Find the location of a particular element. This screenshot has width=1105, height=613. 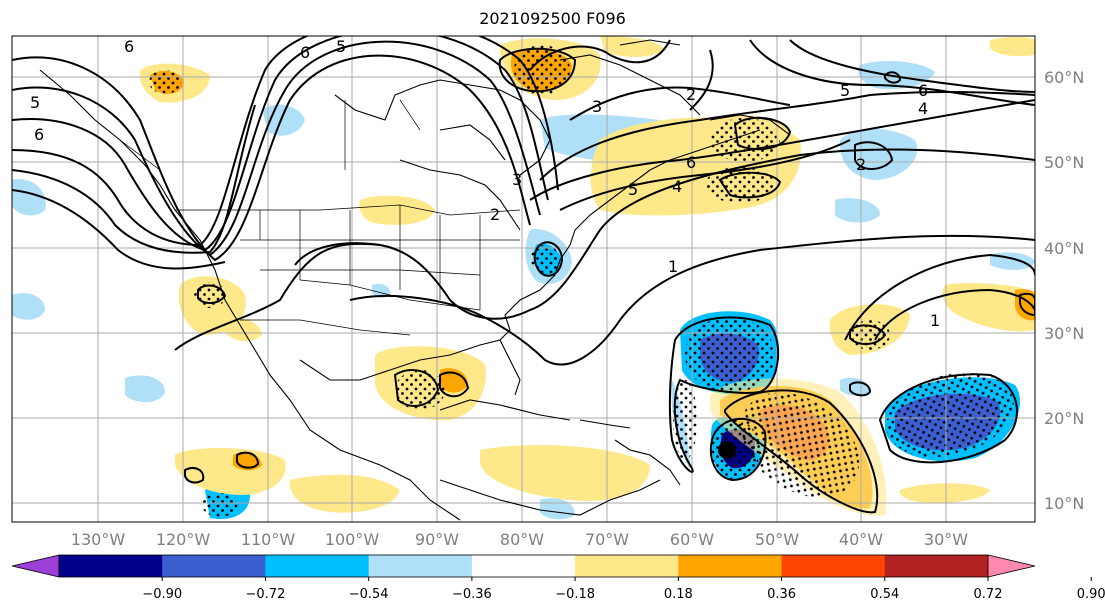

colorbar-tick-label: 0.54 is located at coordinates (884, 594).